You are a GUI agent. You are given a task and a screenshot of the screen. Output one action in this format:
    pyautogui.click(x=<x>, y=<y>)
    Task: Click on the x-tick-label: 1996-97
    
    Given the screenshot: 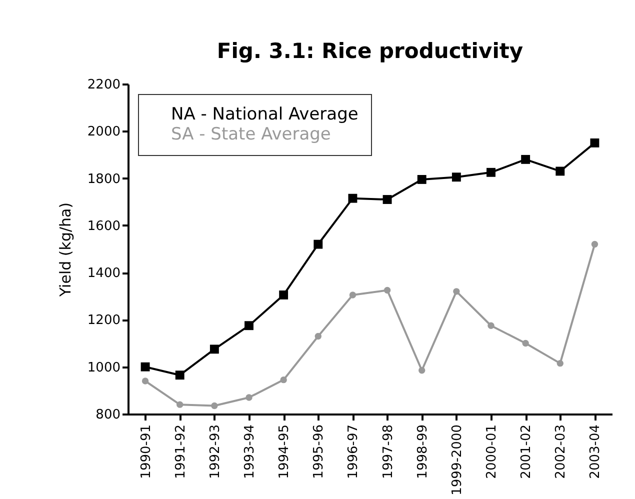 What is the action you would take?
    pyautogui.click(x=354, y=451)
    